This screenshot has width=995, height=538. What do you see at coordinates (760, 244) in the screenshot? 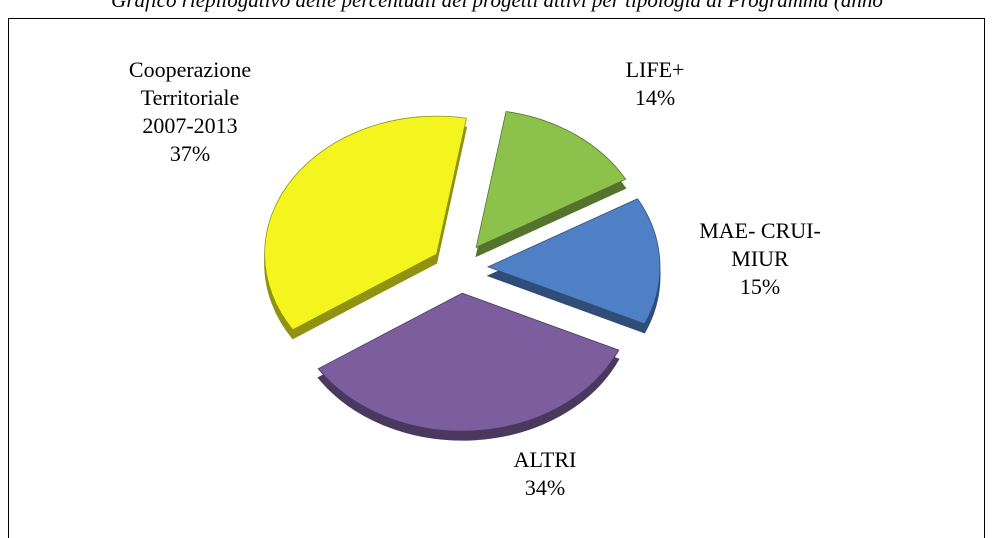
I see `slice-label: MAE- CRUI-MIUR` at bounding box center [760, 244].